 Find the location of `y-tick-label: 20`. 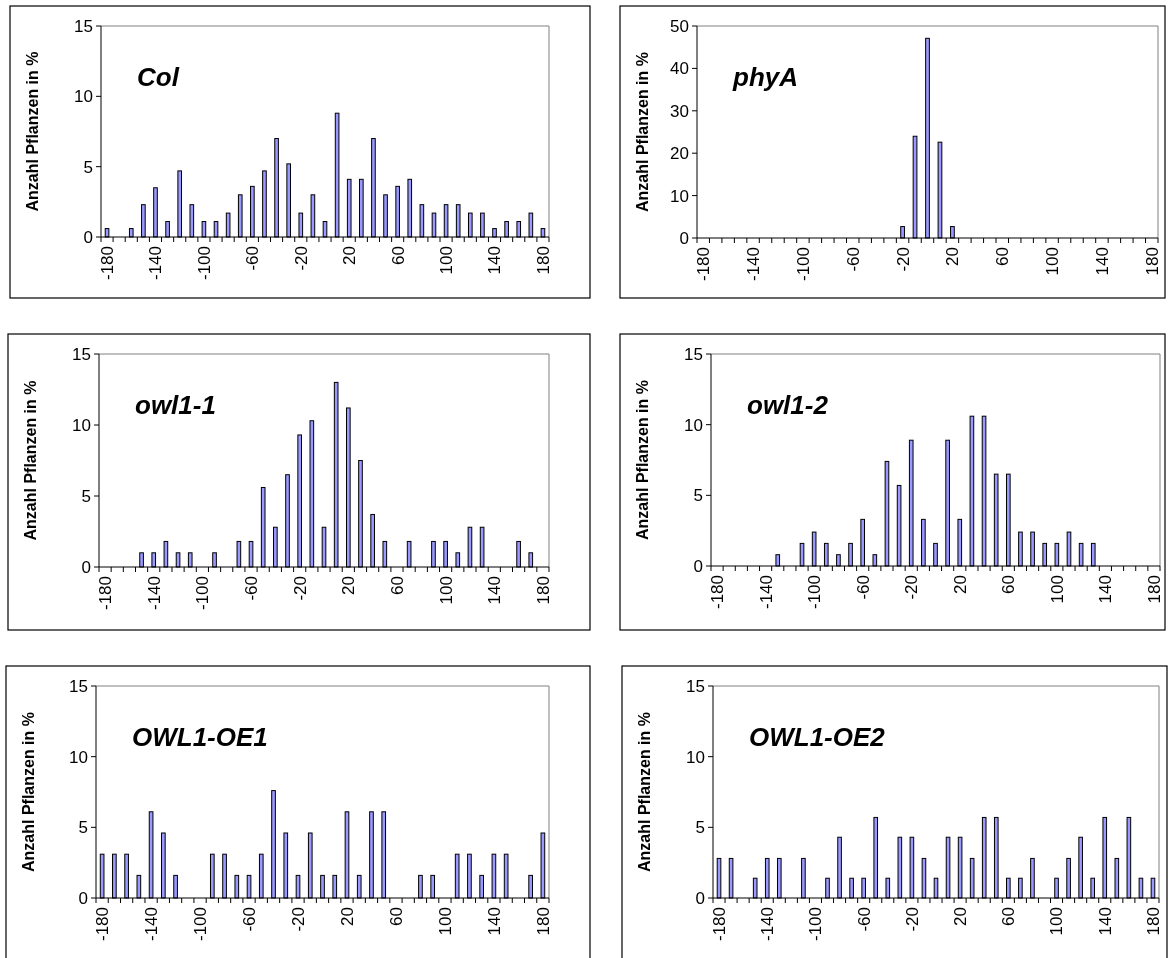

y-tick-label: 20 is located at coordinates (679, 154).